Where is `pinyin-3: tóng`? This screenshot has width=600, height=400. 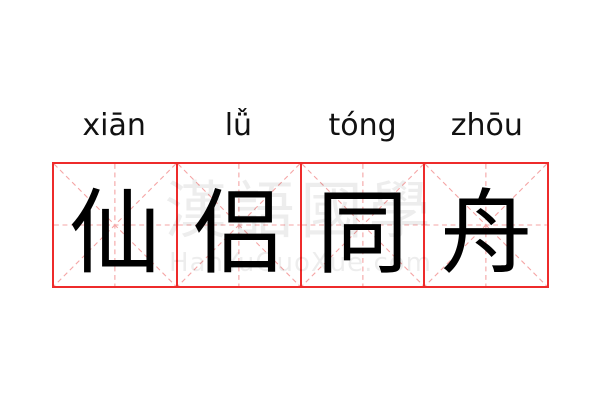
pinyin-3: tóng is located at coordinates (362, 125).